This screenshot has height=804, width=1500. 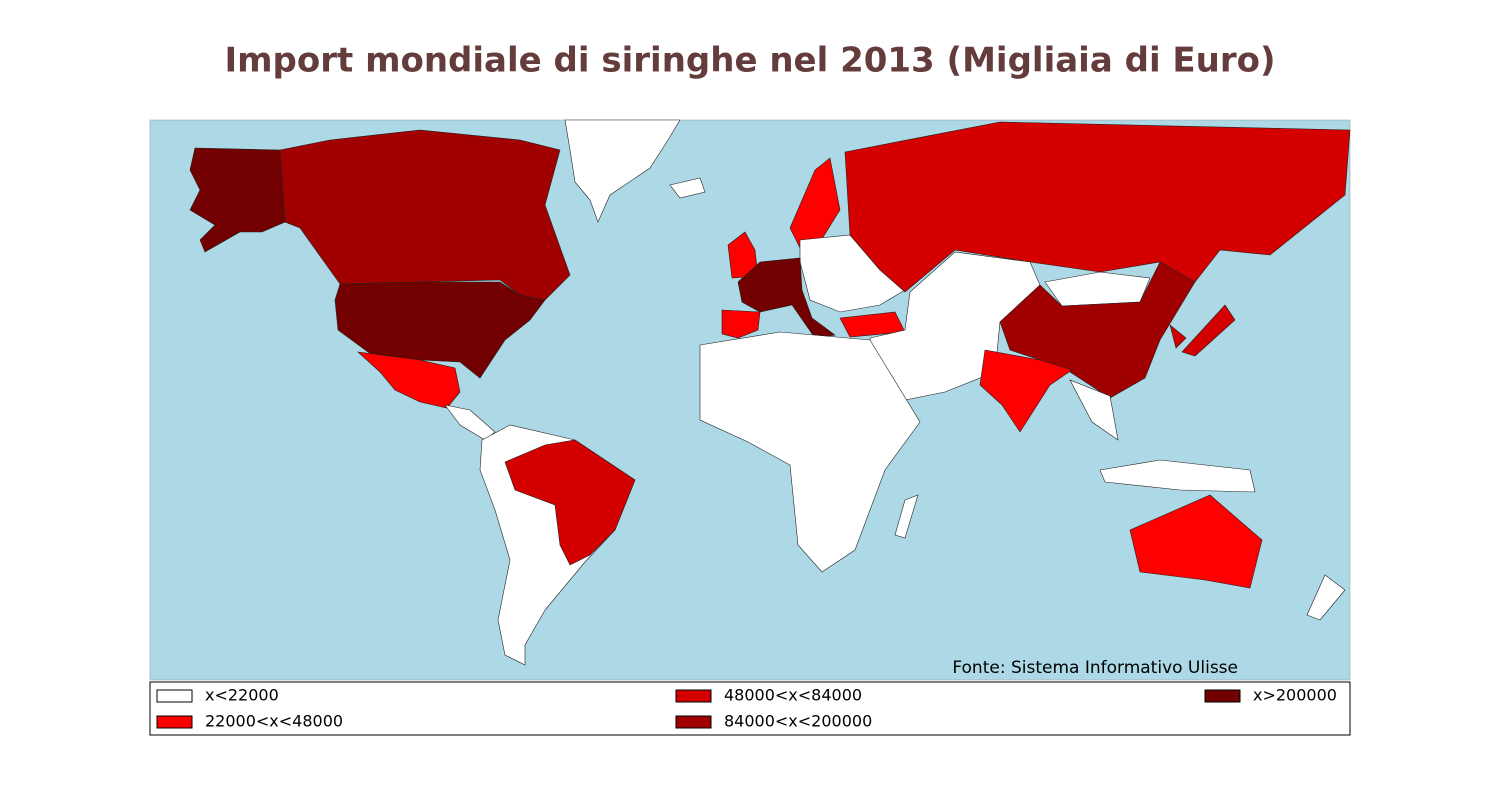 I want to click on africa, so click(x=810, y=452).